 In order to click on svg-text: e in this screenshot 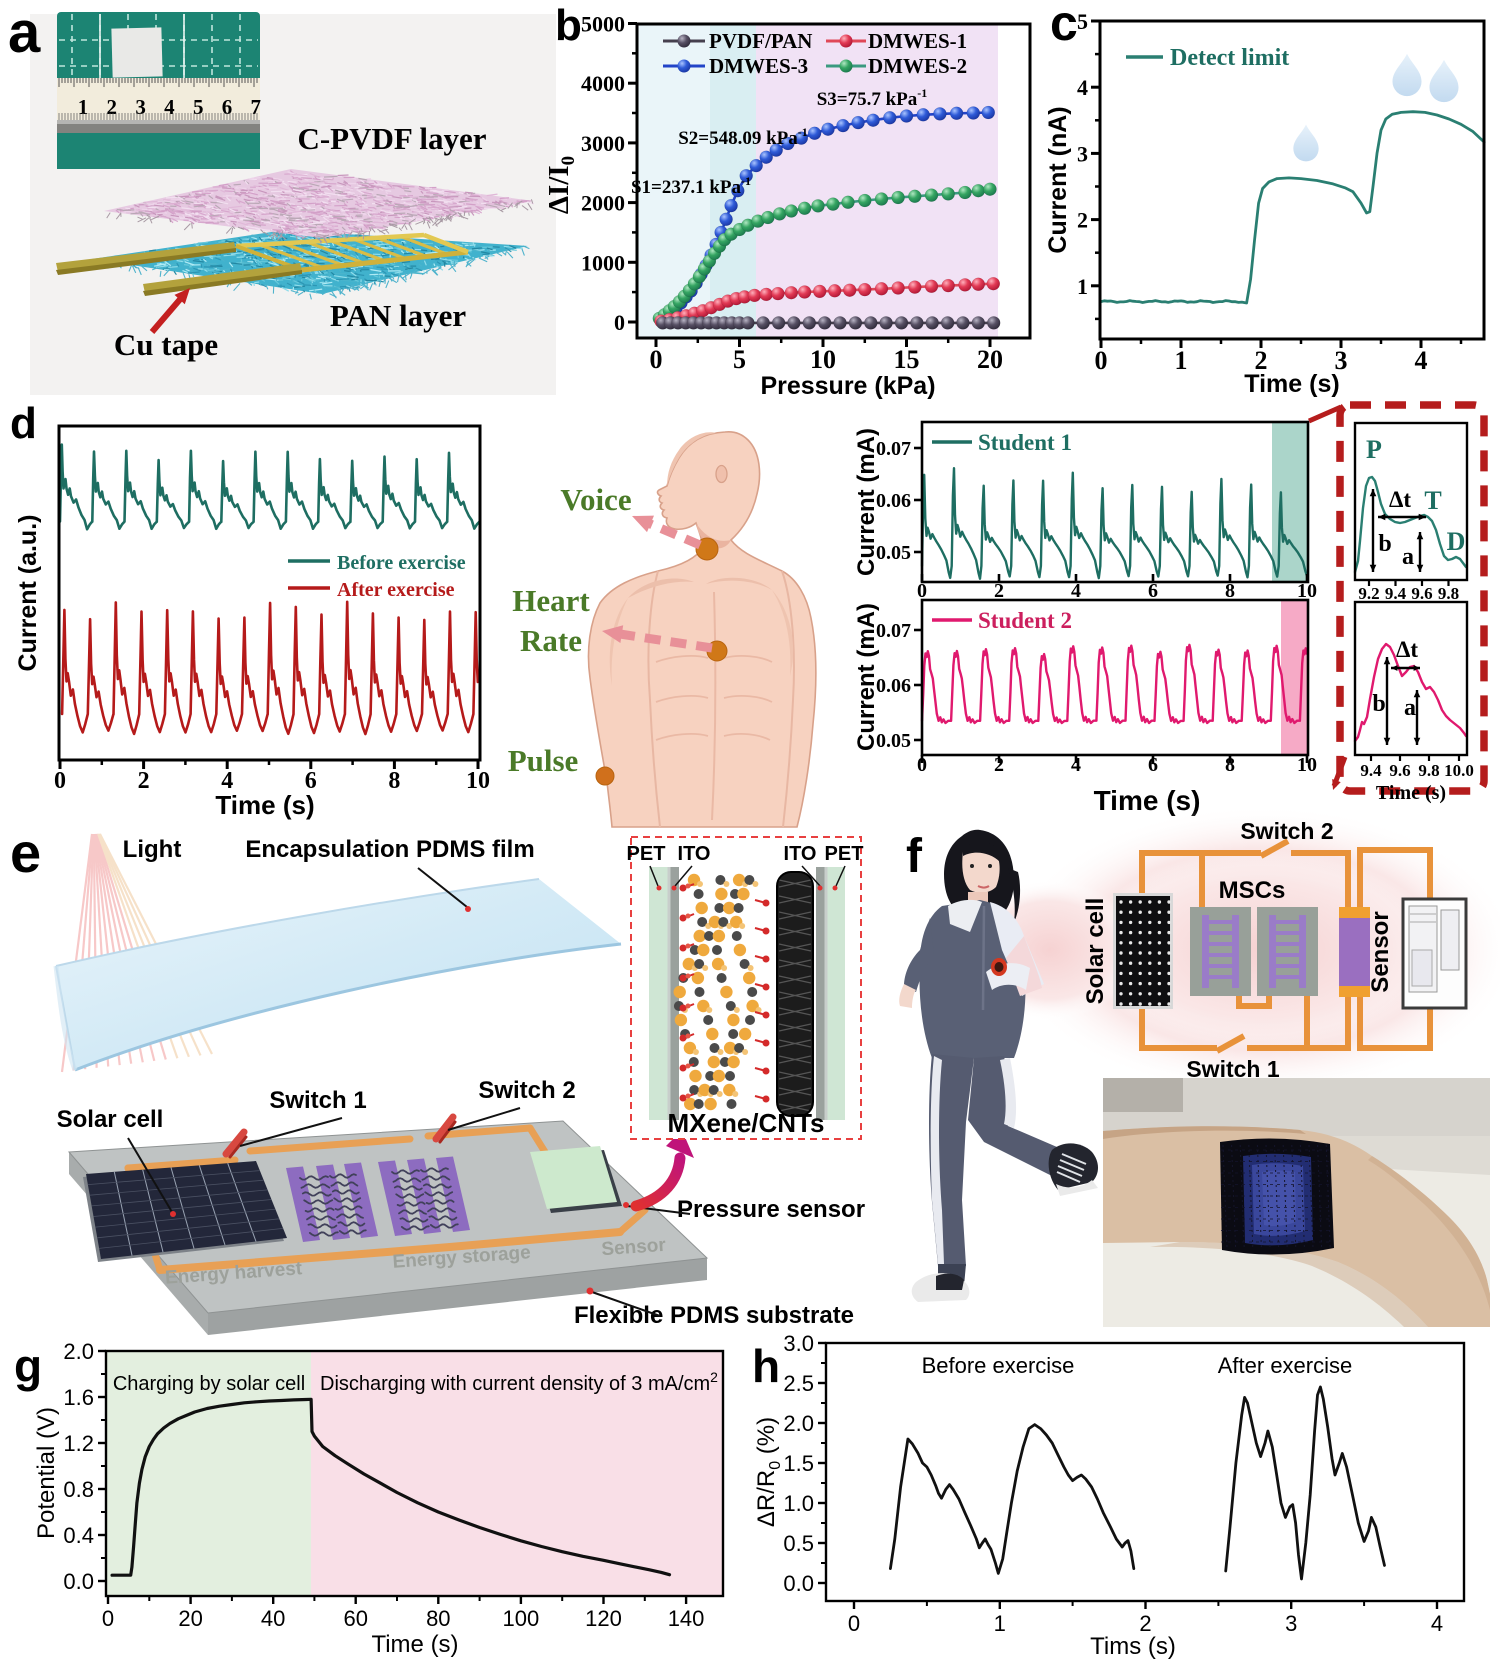, I will do `click(25, 852)`.